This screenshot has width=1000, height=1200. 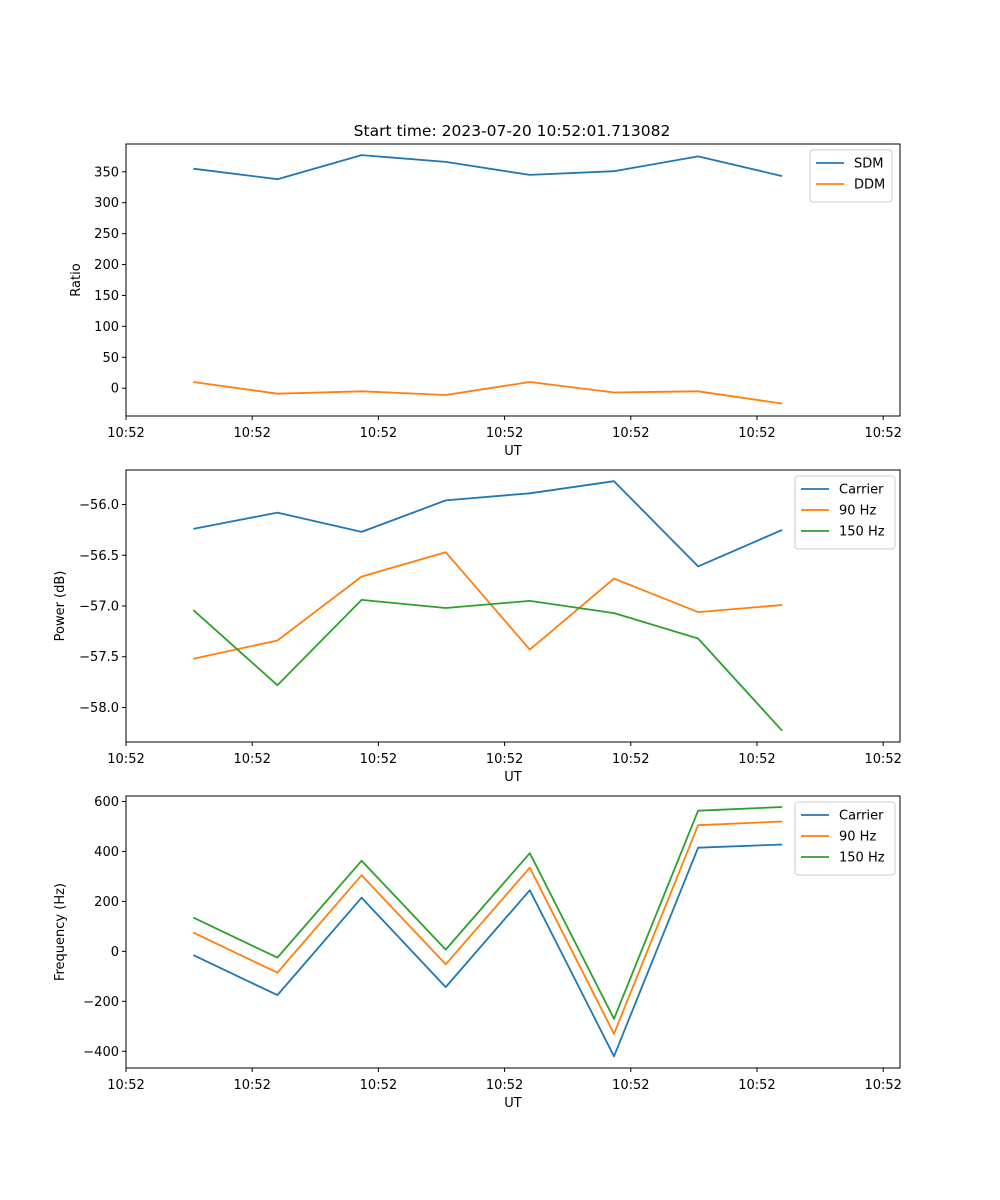 I want to click on y-tick-label: 300, so click(x=106, y=203).